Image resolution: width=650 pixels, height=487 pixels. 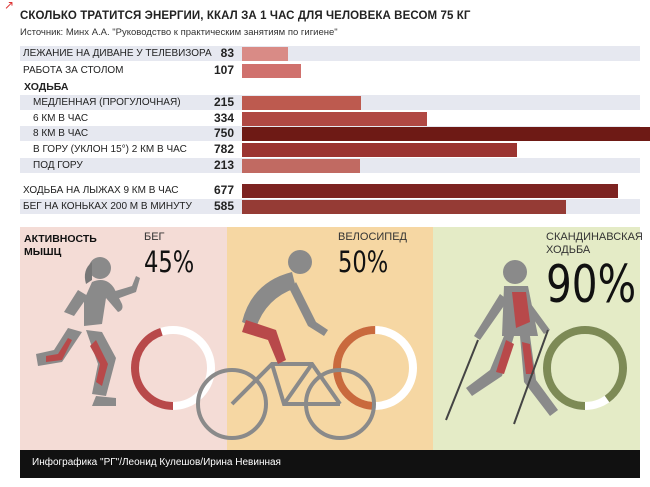 I want to click on muscle-activity-line2: МЫШЦ, so click(x=43, y=252).